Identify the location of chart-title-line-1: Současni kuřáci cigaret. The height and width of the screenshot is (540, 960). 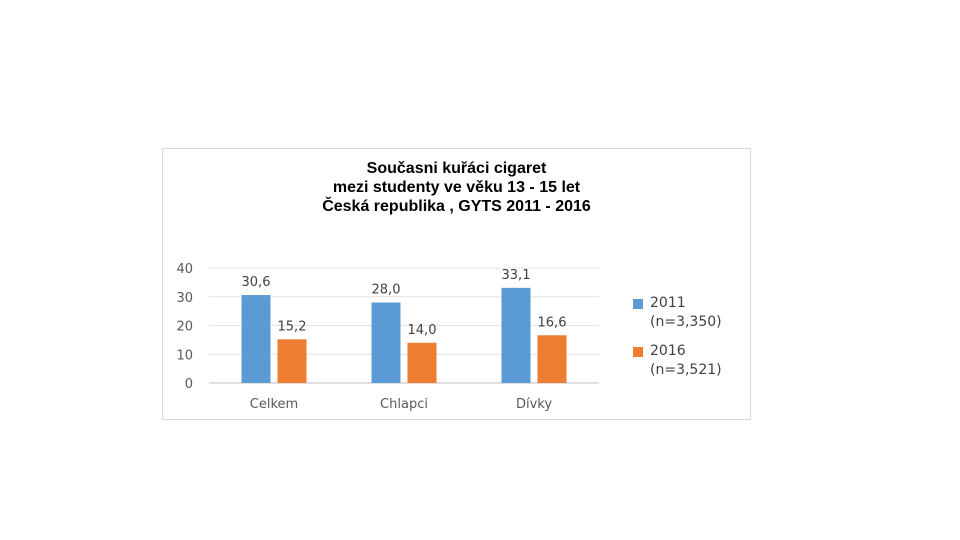
(456, 168).